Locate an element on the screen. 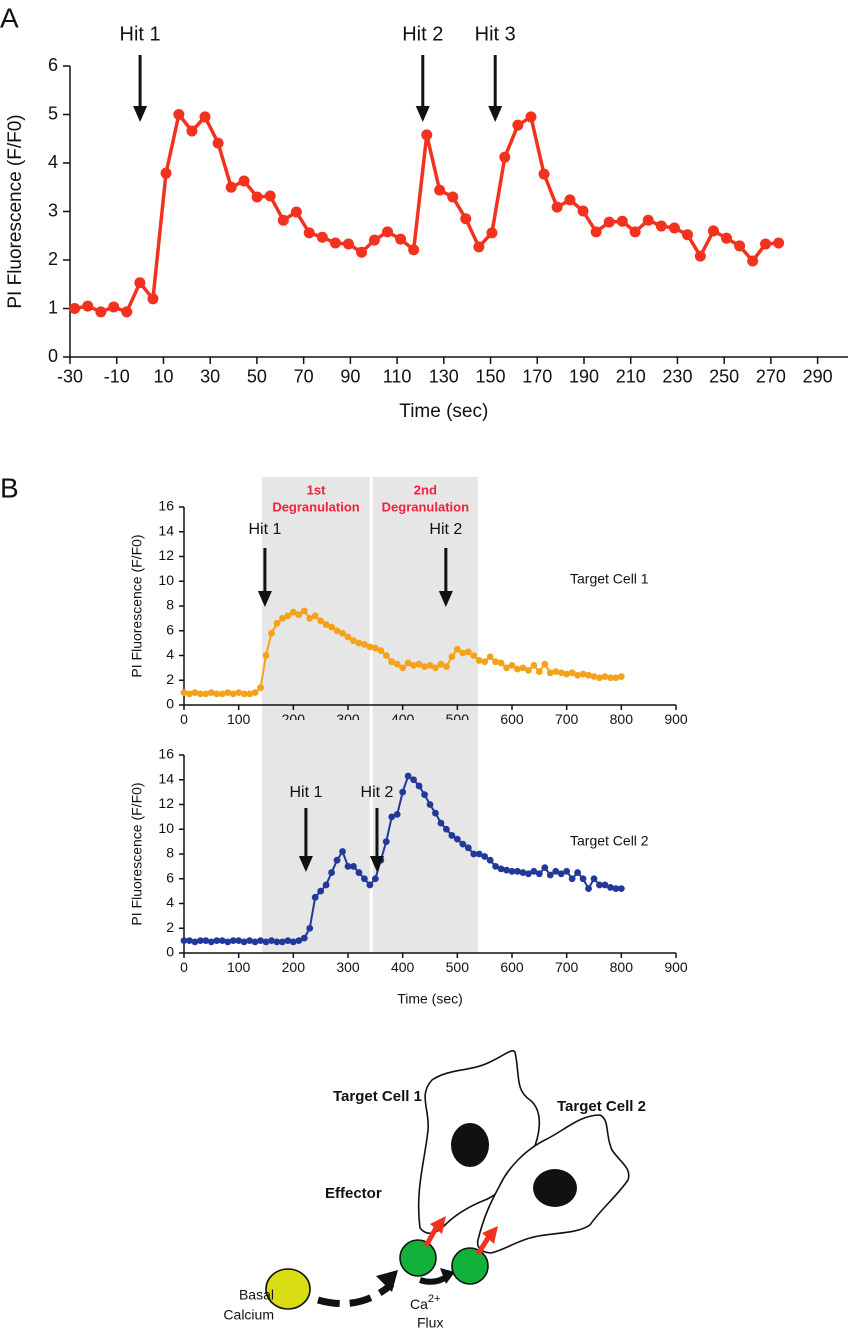 The image size is (850, 1329). y-tick-label: 2 is located at coordinates (170, 927).